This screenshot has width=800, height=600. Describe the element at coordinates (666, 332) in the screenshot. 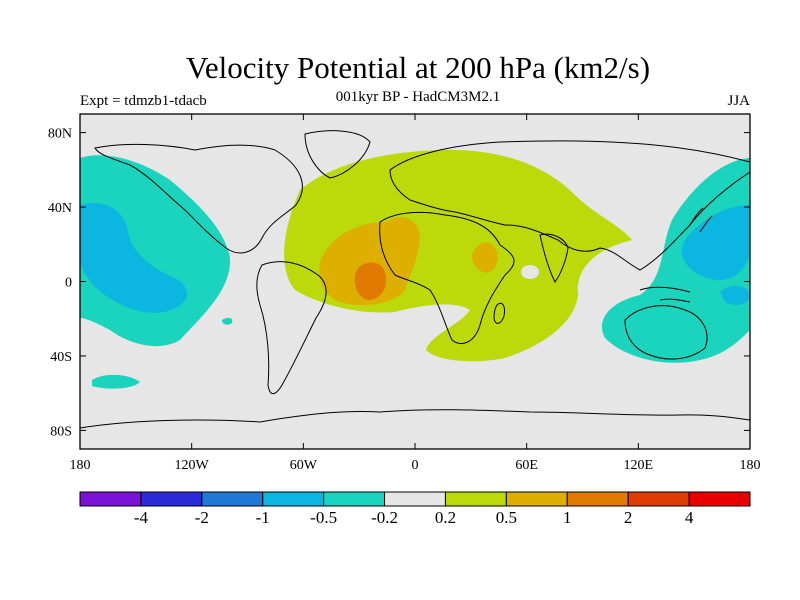

I see `coast-australia` at that location.